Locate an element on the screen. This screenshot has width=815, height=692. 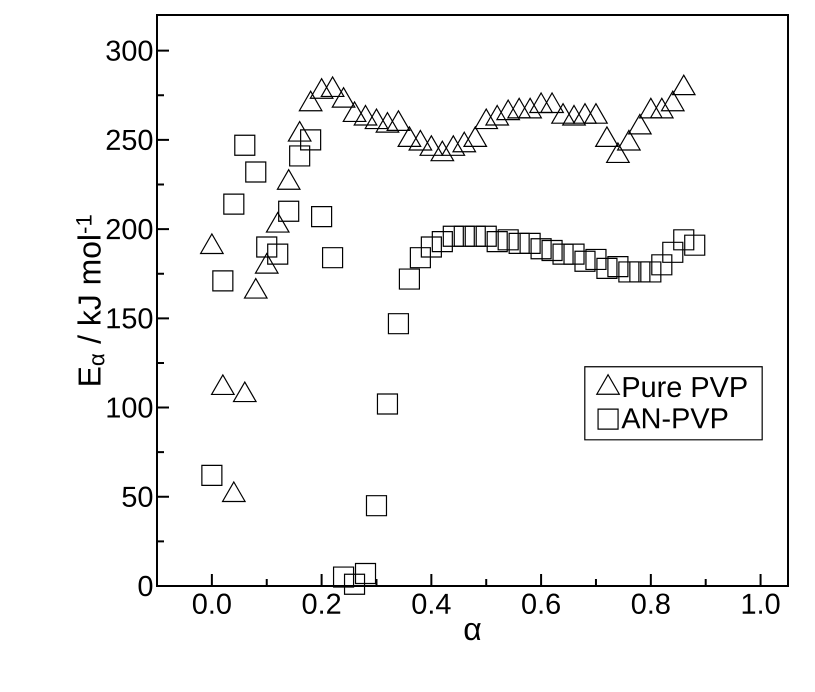
y-tick-label: 150 is located at coordinates (129, 318).